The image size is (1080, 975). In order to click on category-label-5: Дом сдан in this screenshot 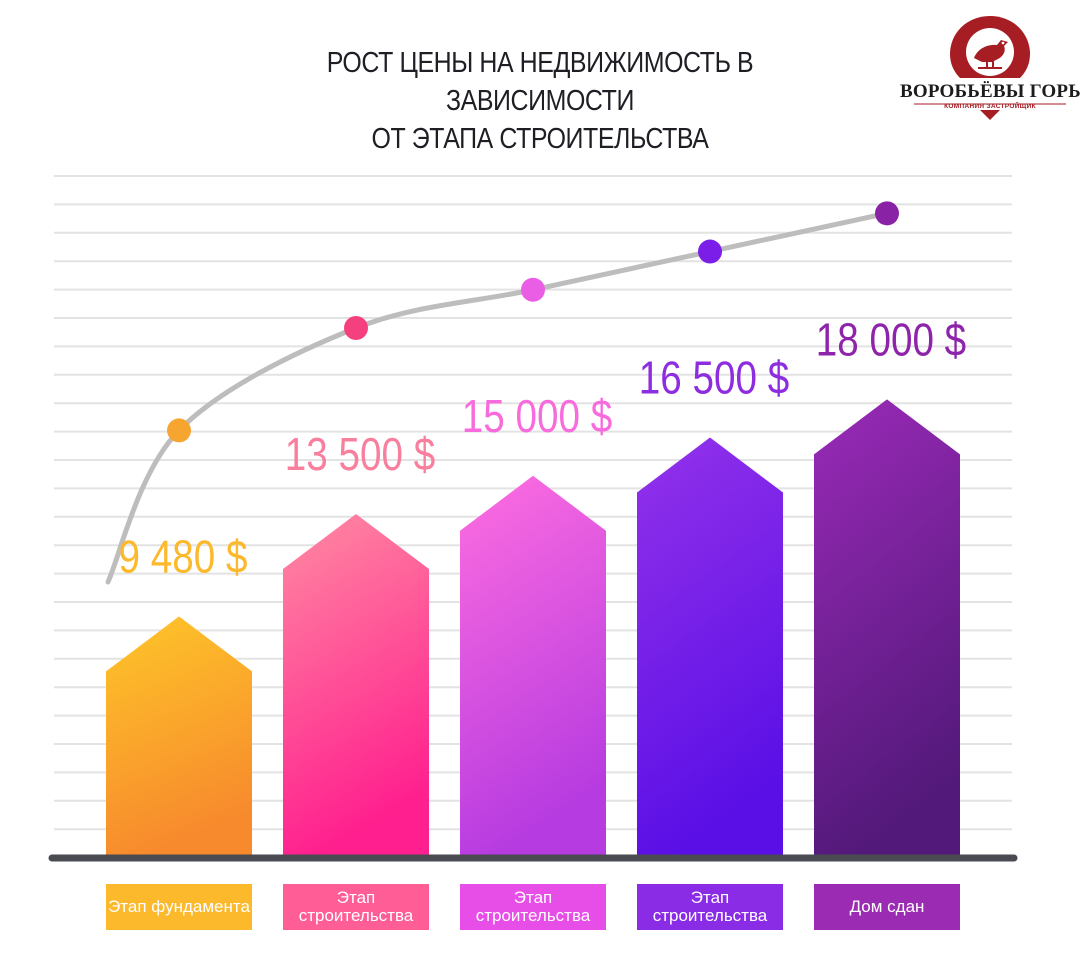, I will do `click(887, 907)`.